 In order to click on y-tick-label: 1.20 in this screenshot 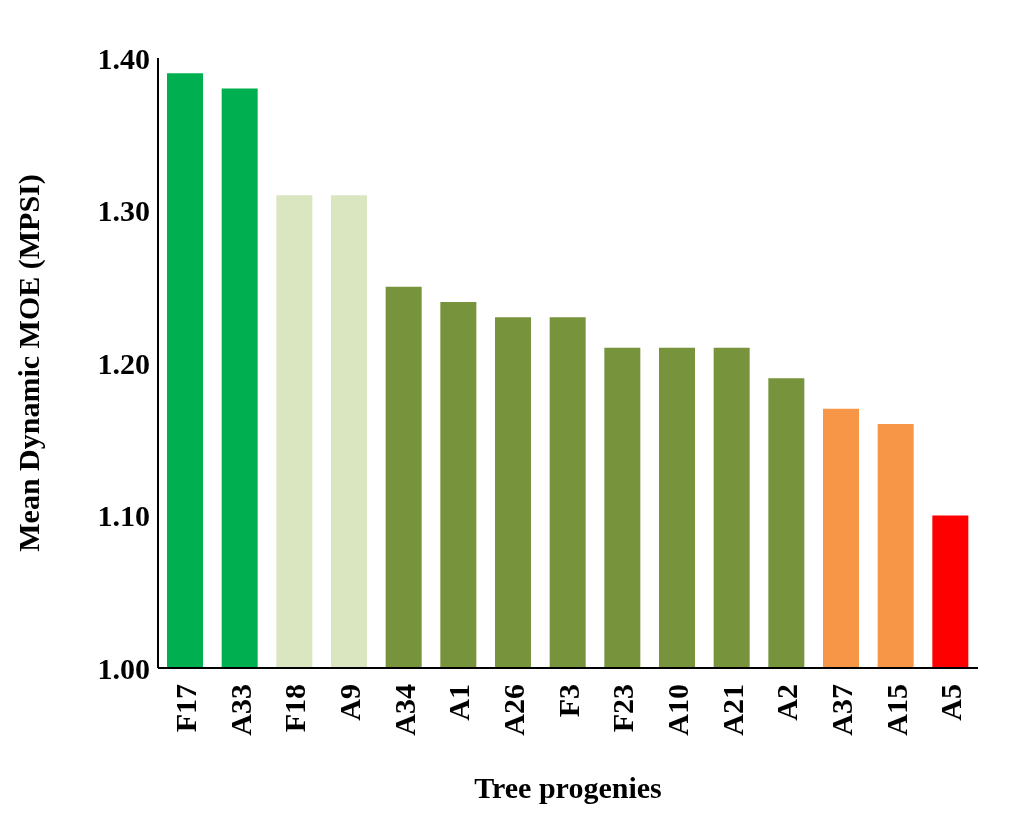, I will do `click(123, 363)`.